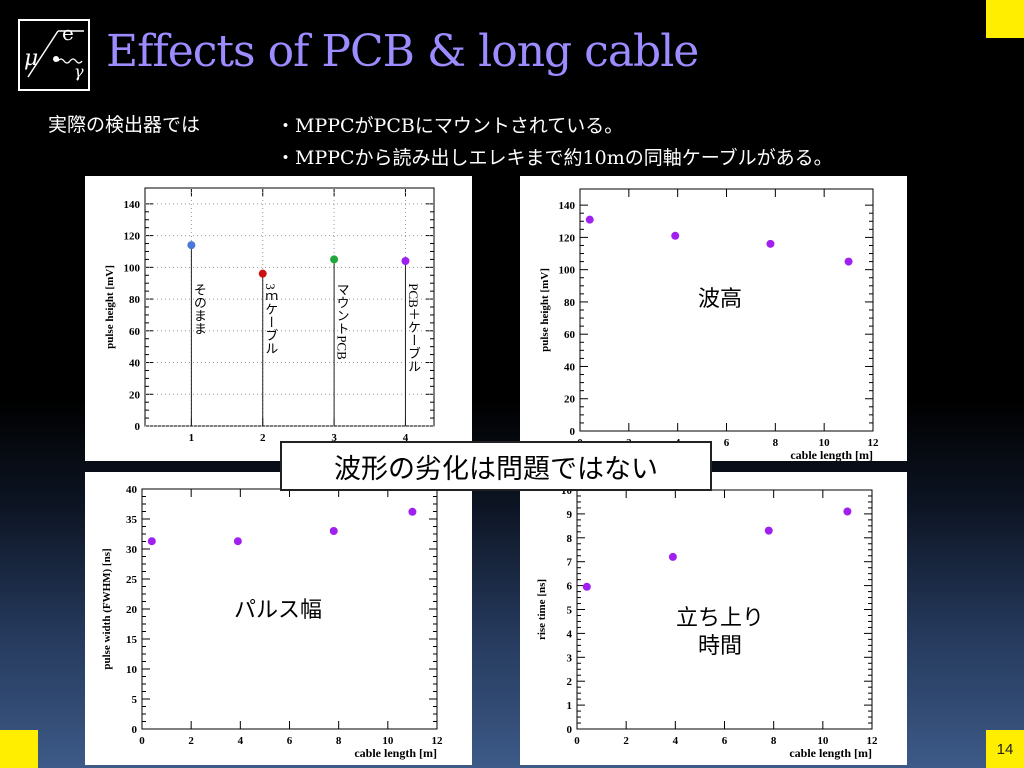 This screenshot has height=768, width=1024. Describe the element at coordinates (342, 321) in the screenshot. I see `point-label: マウントPCB` at that location.